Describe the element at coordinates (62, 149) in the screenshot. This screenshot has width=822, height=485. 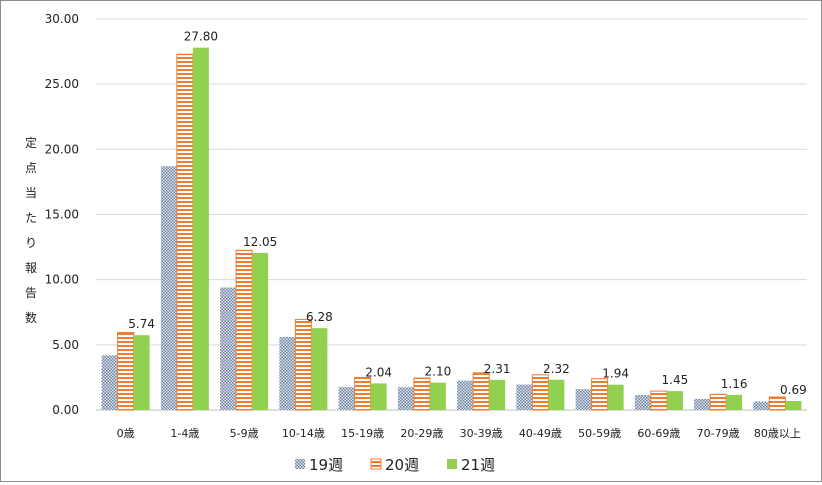
I see `y-tick-label: 20.00` at that location.